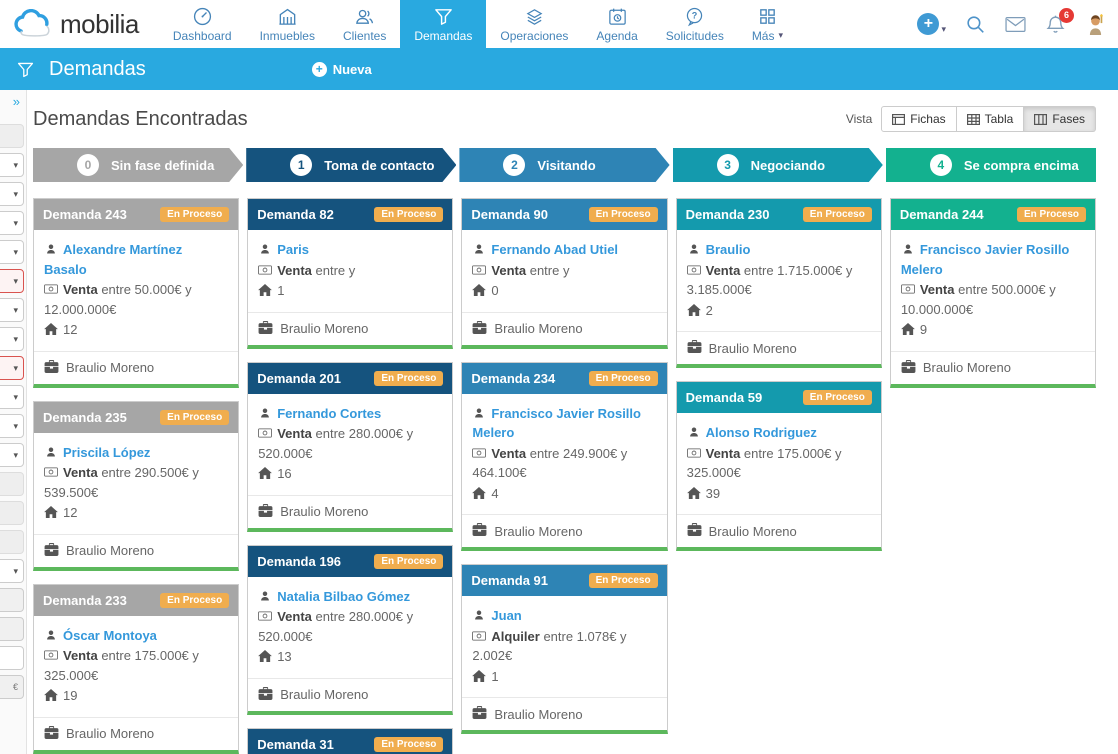 The width and height of the screenshot is (1118, 754). I want to click on filter-control-button: €, so click(12, 687).